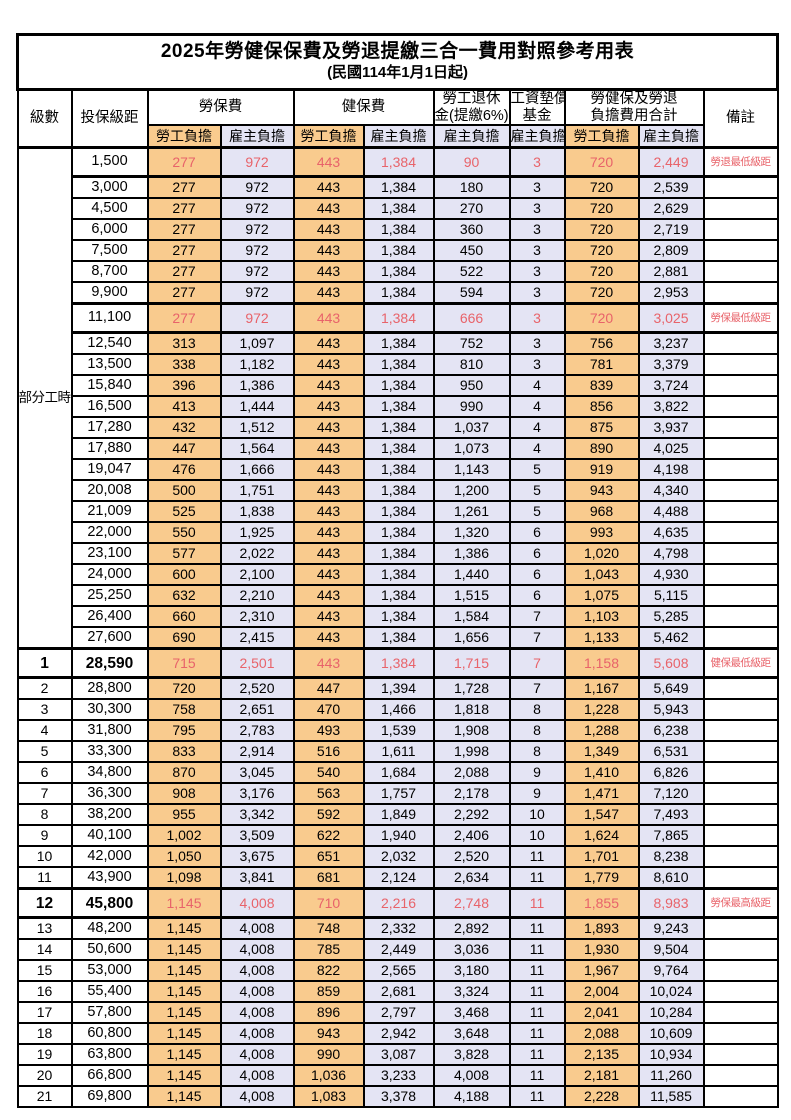 The width and height of the screenshot is (791, 1120). What do you see at coordinates (328, 903) in the screenshot?
I see `value-cell: 710` at bounding box center [328, 903].